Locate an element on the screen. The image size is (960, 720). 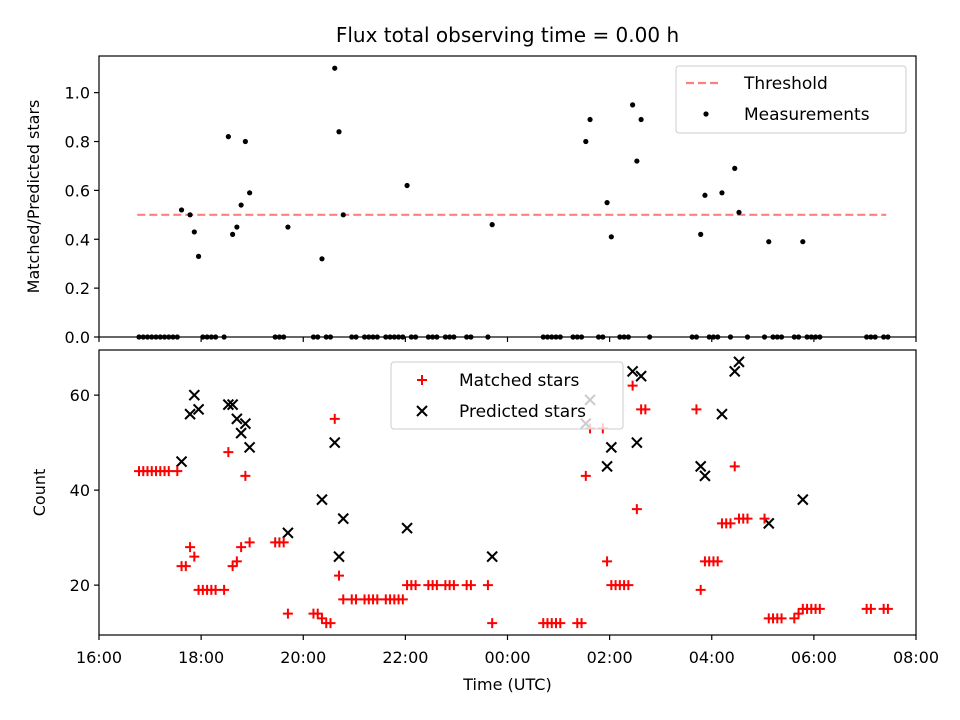
x-tick-label: 22:00 is located at coordinates (405, 657).